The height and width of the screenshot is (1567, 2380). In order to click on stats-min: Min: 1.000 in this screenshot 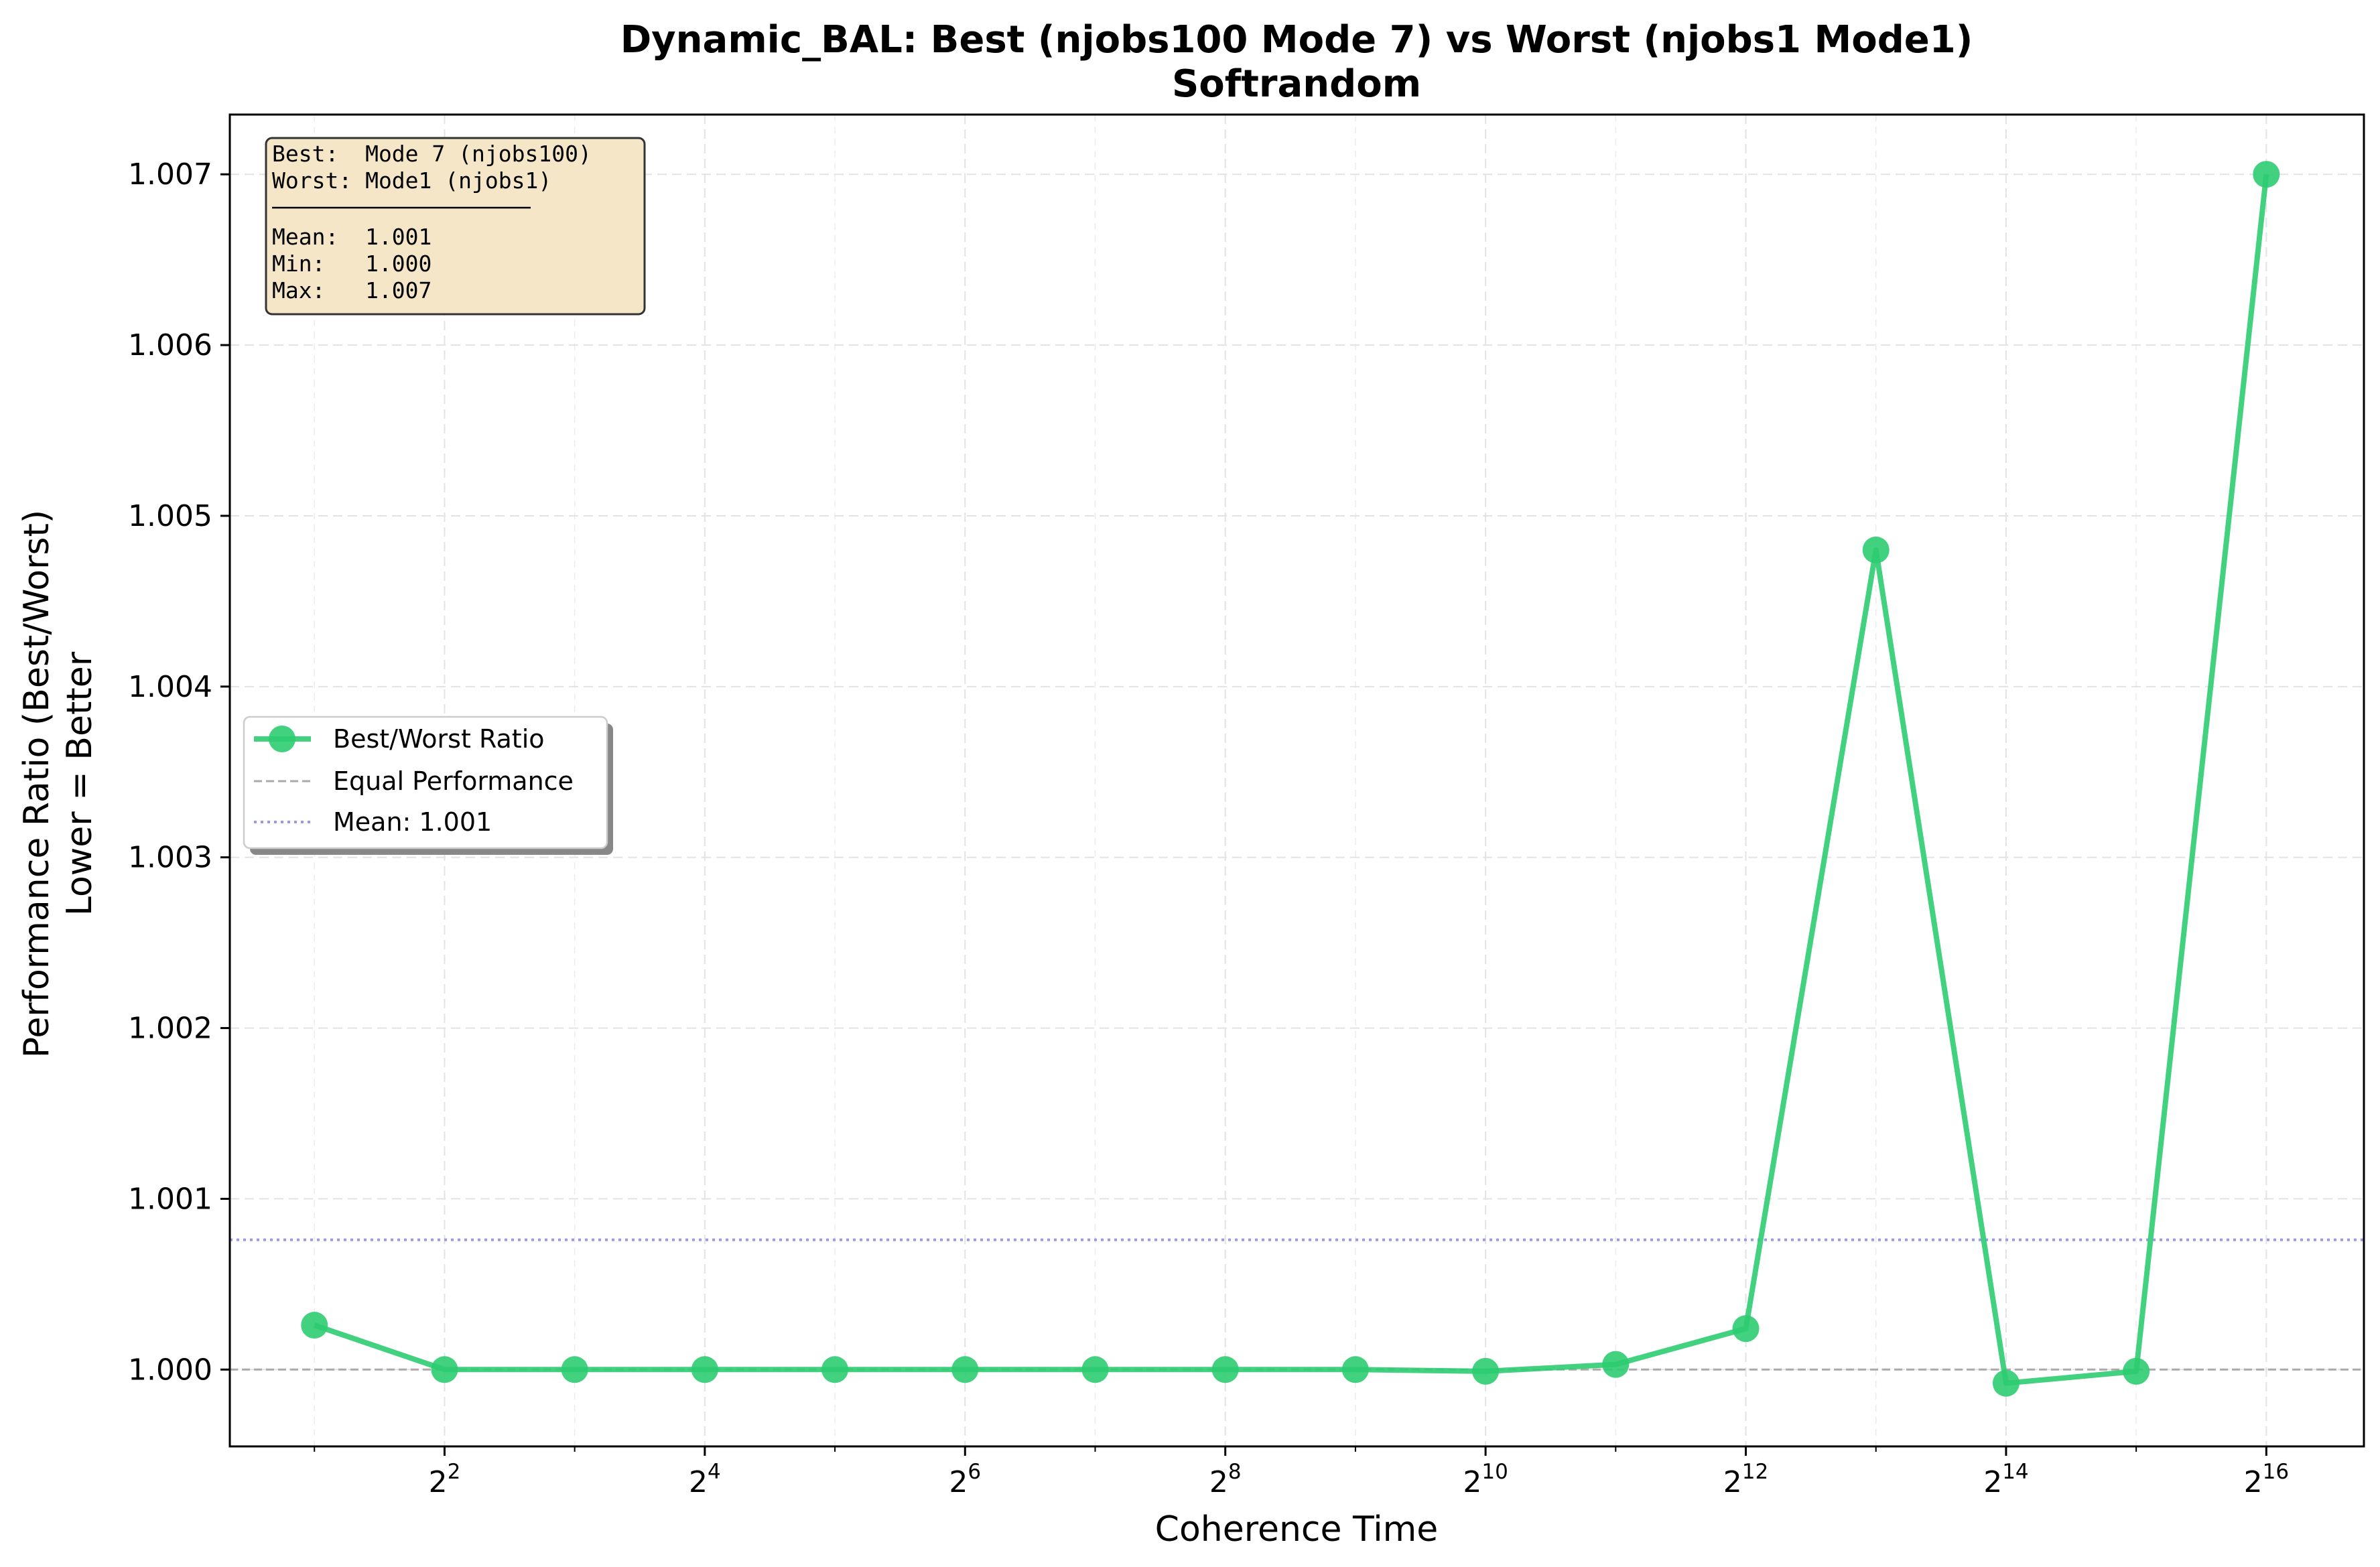, I will do `click(352, 264)`.